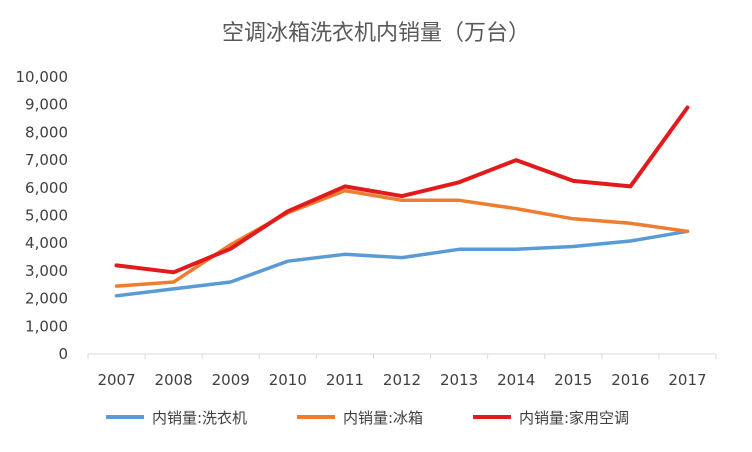  What do you see at coordinates (345, 380) in the screenshot?
I see `x-tick-label: 2011` at bounding box center [345, 380].